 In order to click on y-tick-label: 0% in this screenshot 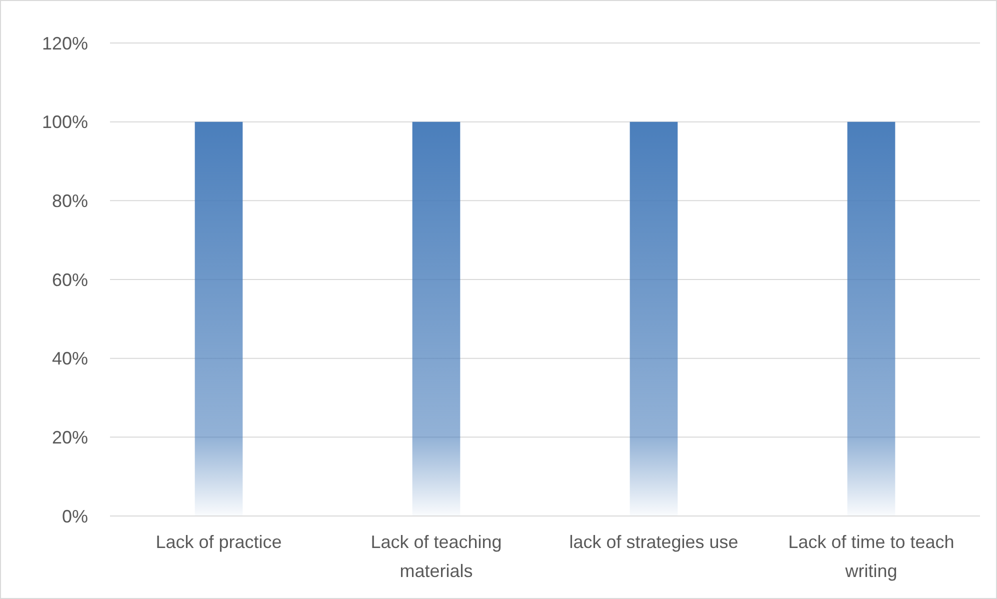, I will do `click(75, 516)`.